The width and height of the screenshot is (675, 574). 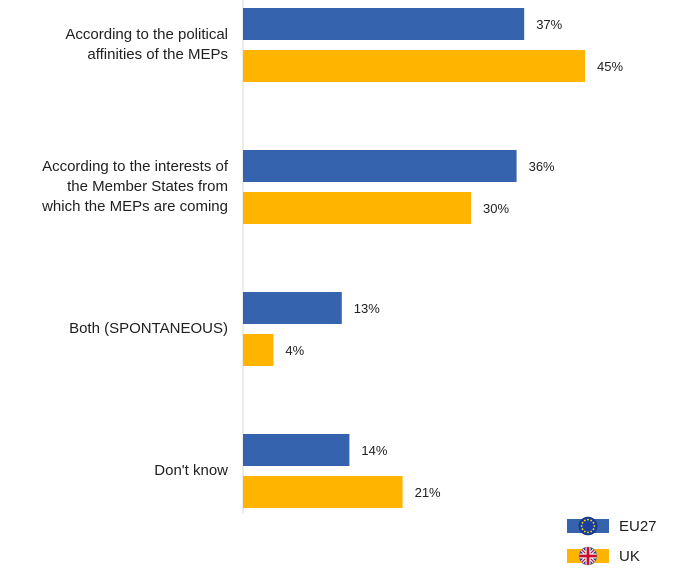 What do you see at coordinates (294, 350) in the screenshot?
I see `data-label-uk-3: 4%` at bounding box center [294, 350].